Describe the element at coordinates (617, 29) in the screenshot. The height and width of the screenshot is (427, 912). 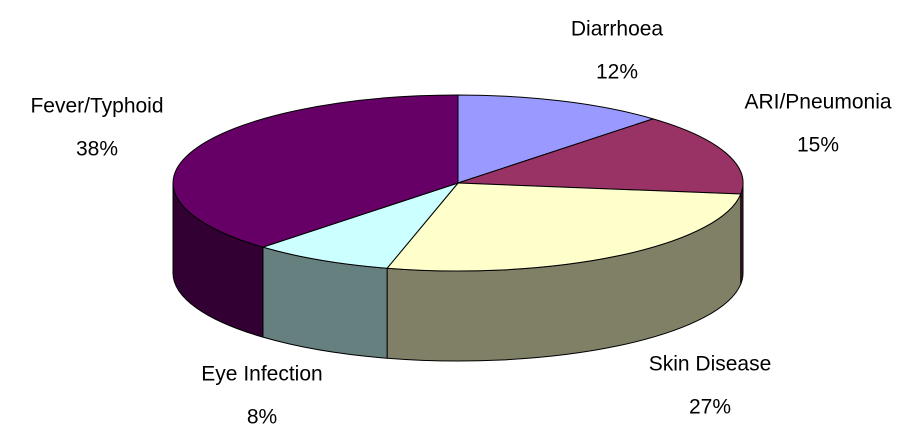
I see `slice-label: Diarrhoea` at that location.